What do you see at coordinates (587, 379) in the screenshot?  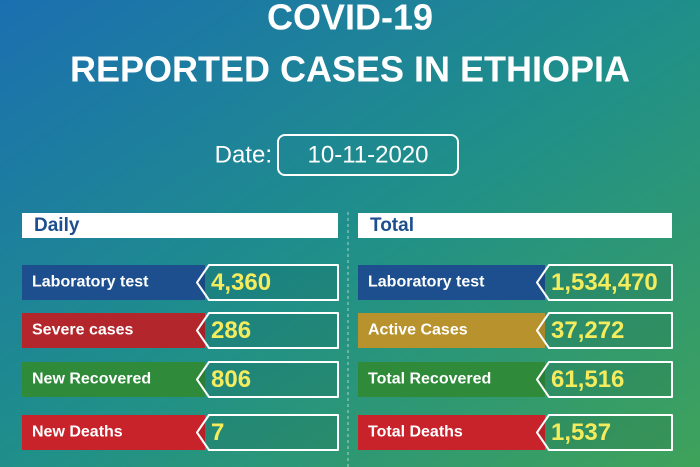 I see `row-value: 61,516` at bounding box center [587, 379].